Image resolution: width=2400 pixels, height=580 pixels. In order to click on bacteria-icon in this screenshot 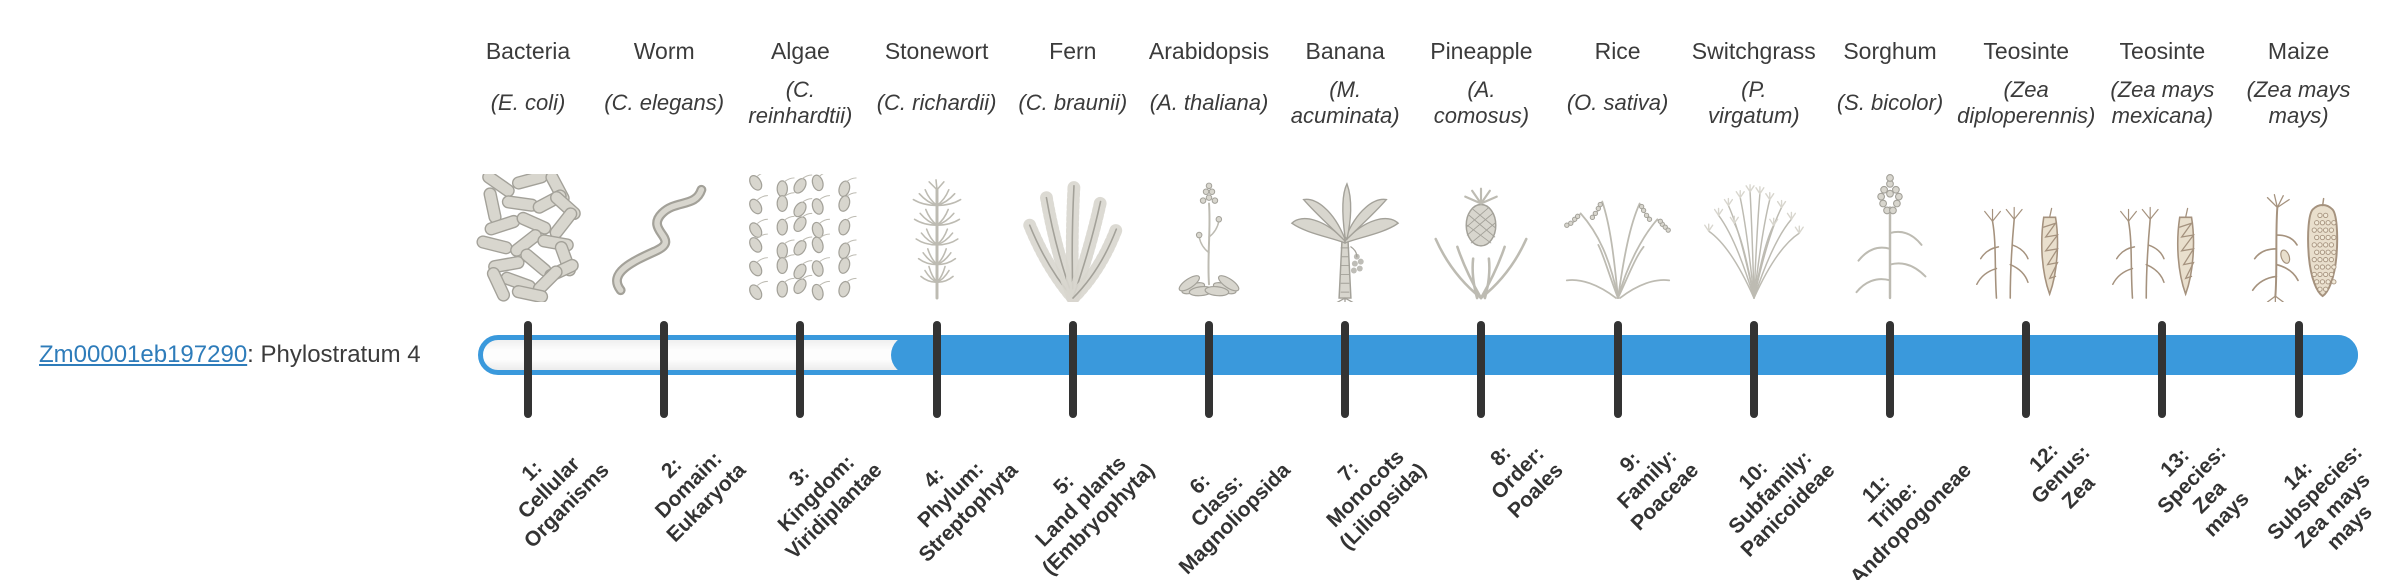, I will do `click(528, 236)`.